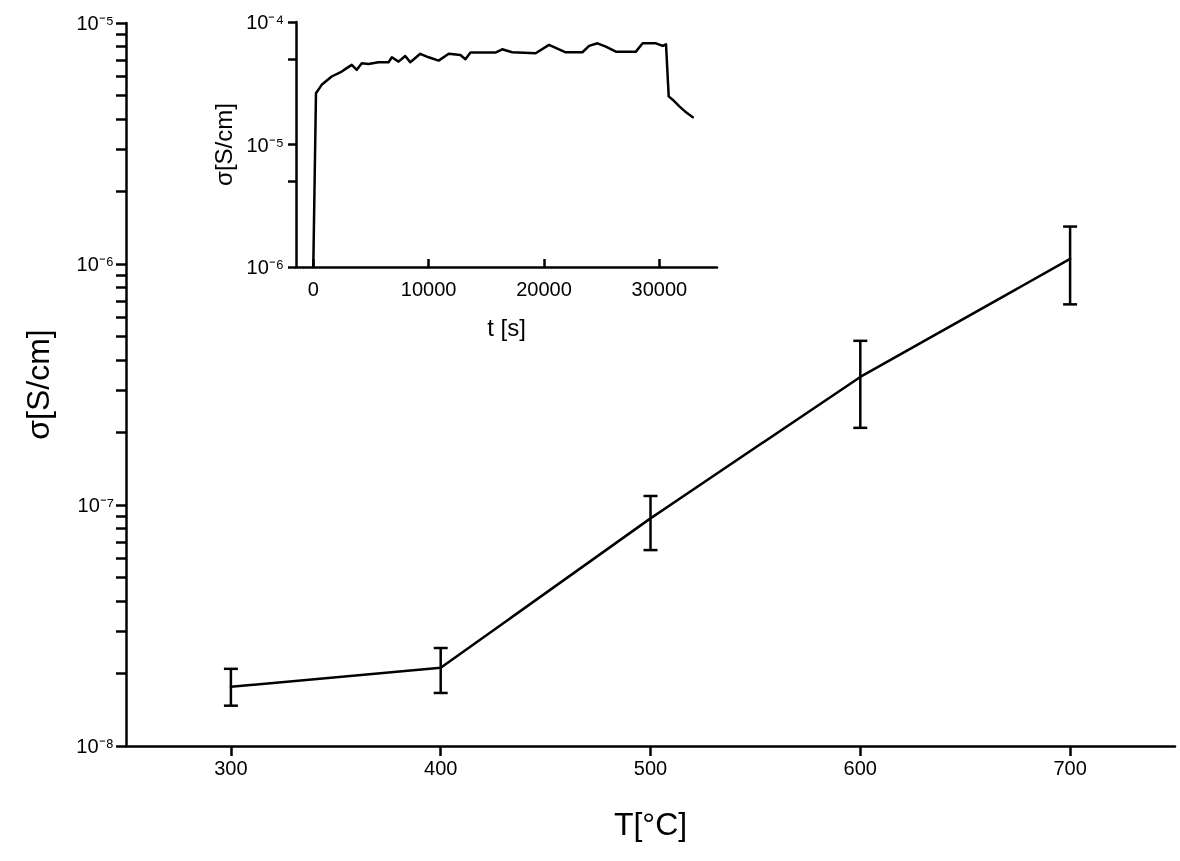  I want to click on x-tick-label: 10000, so click(428, 289).